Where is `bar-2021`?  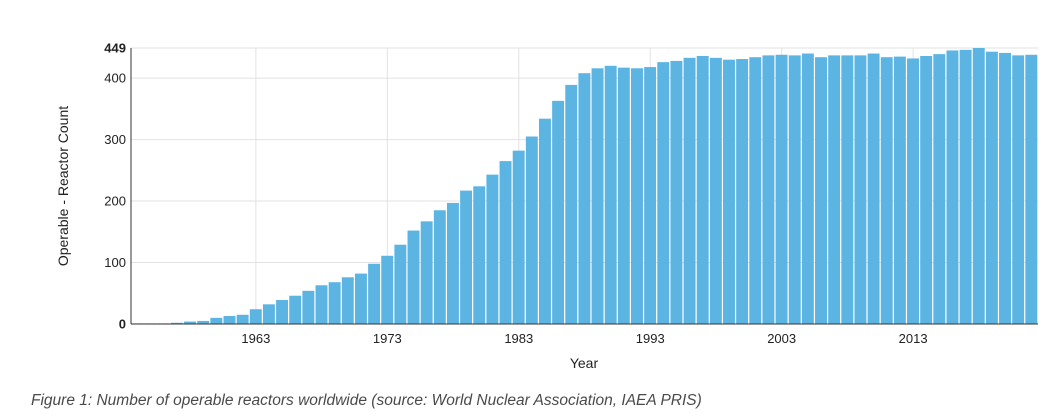 bar-2021 is located at coordinates (1018, 189).